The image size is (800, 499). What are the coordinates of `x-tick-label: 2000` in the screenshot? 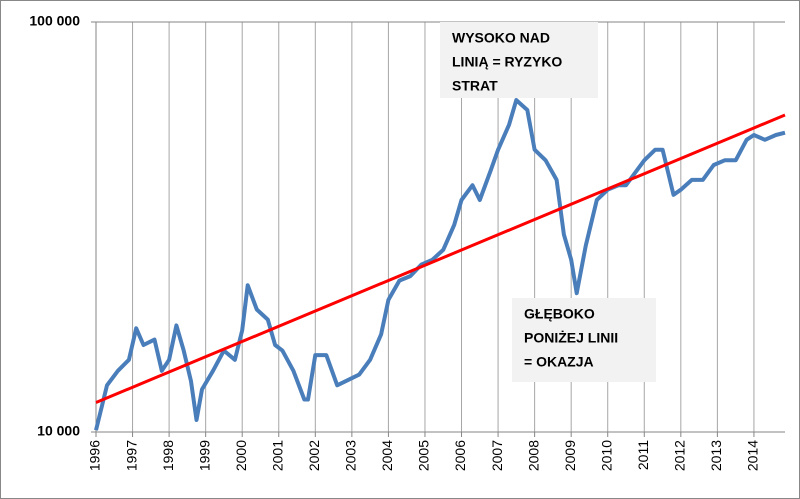 It's located at (241, 455).